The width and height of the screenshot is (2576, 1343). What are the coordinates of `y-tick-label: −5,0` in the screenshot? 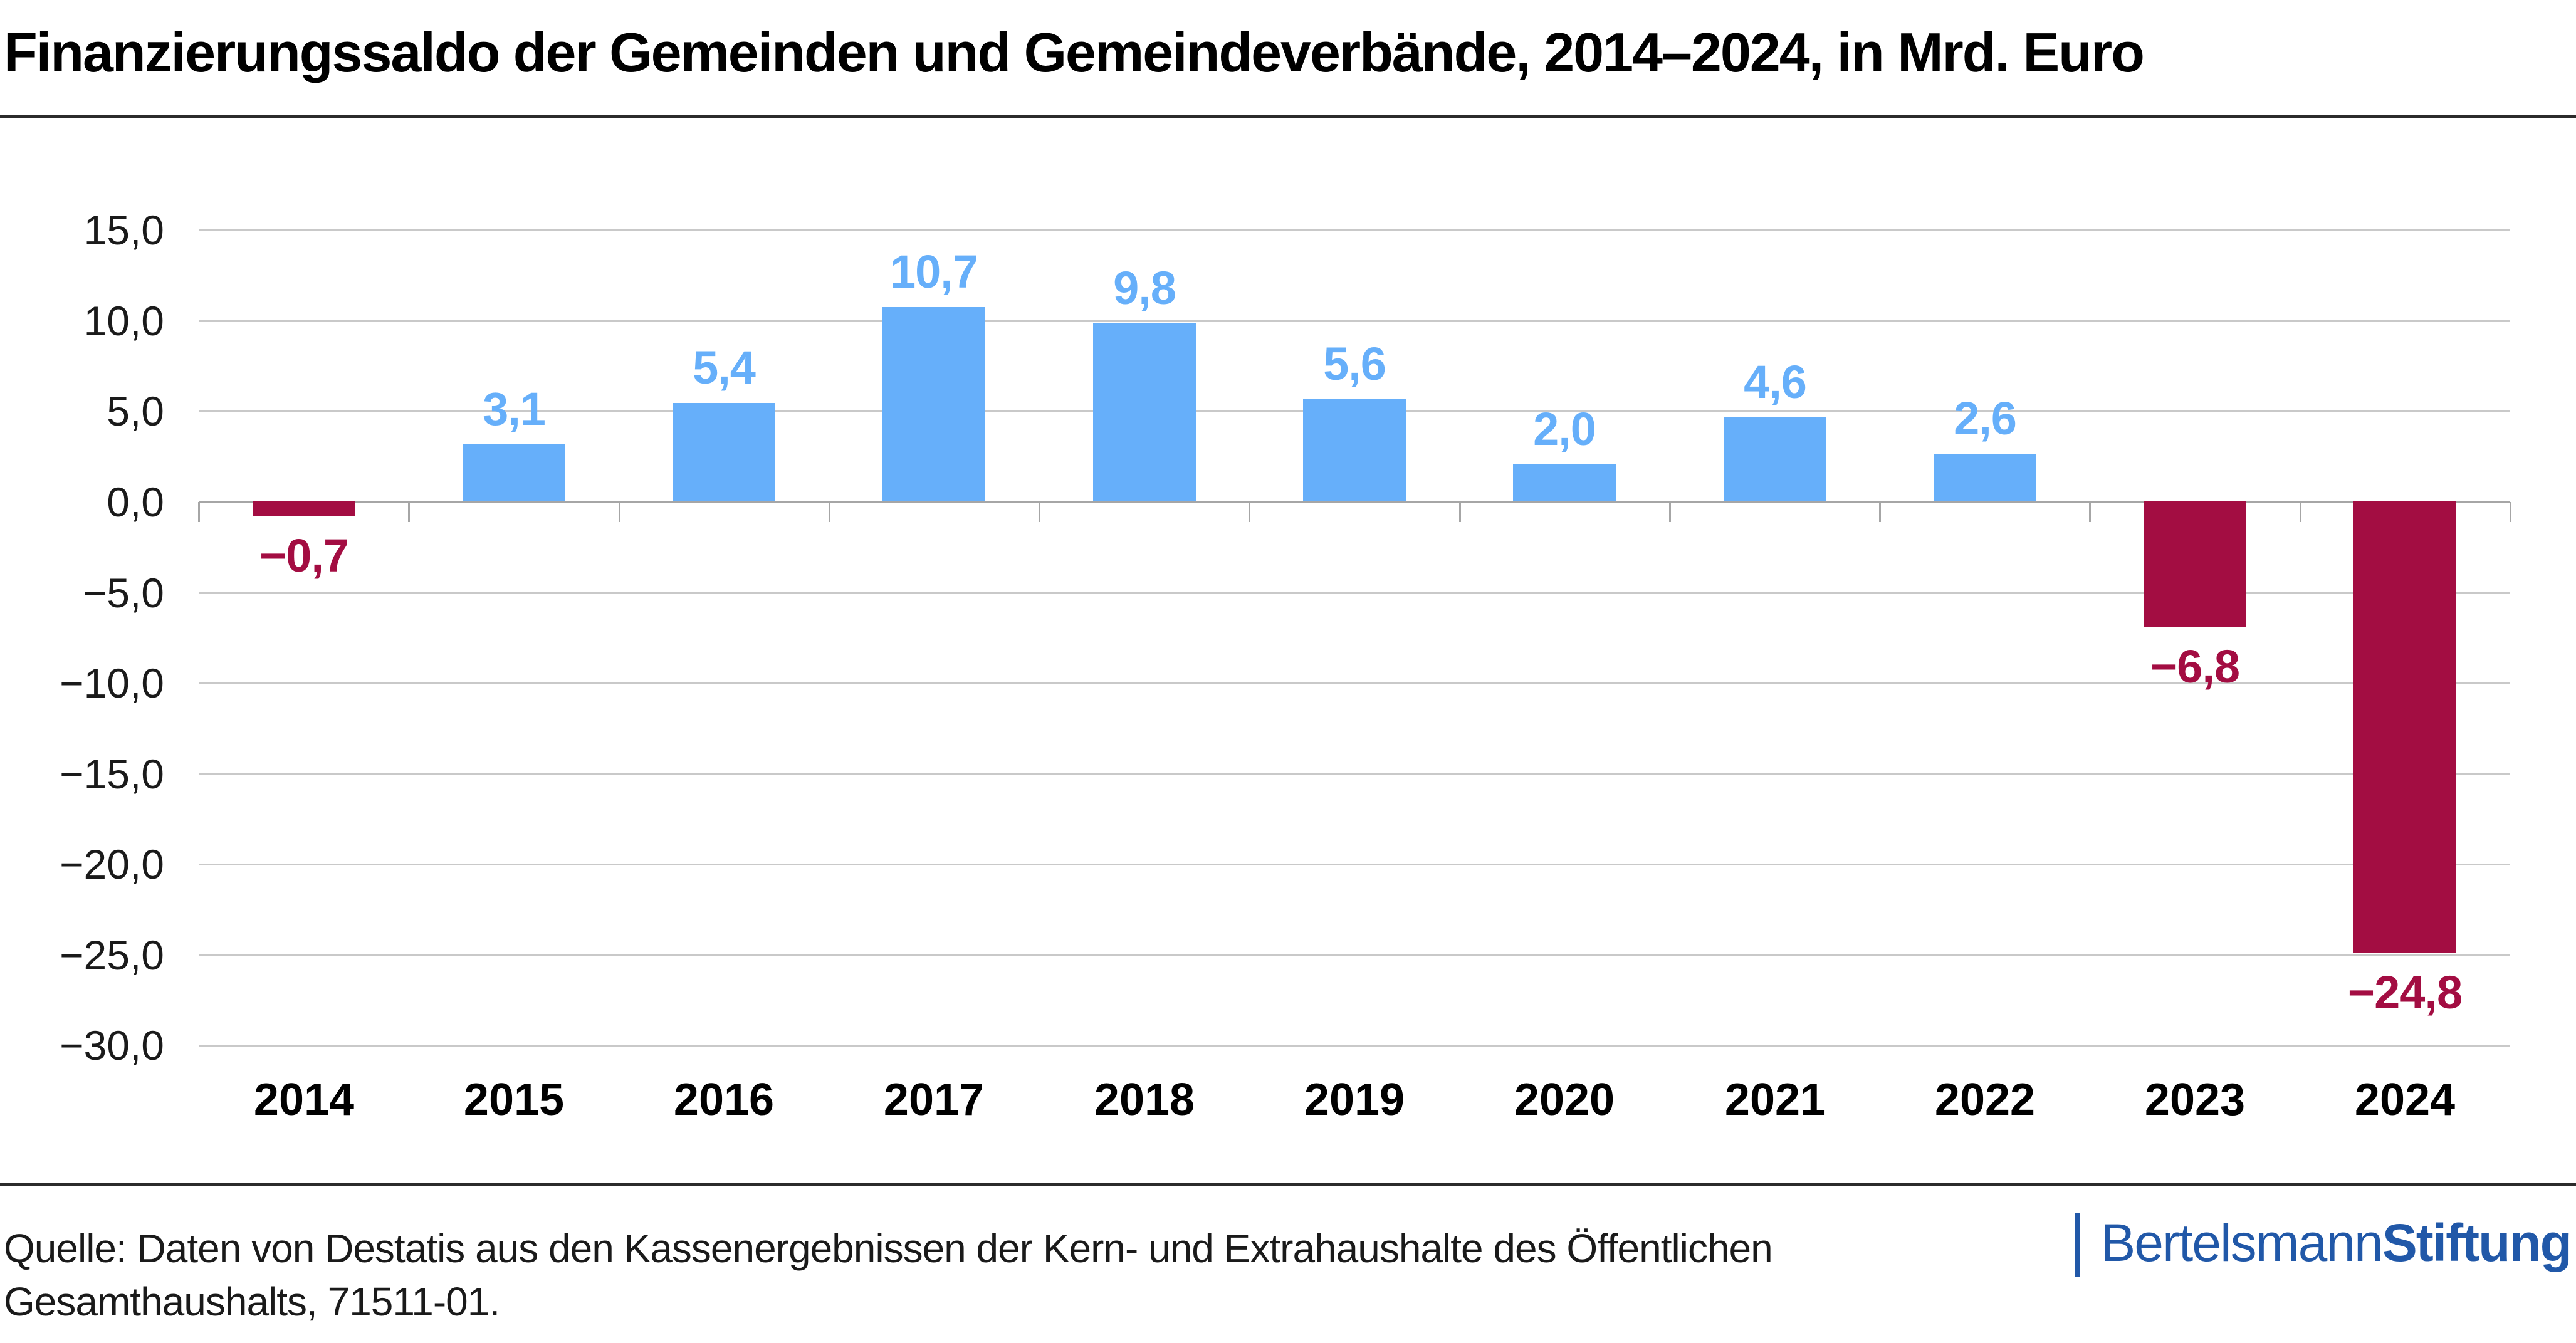 It's located at (123, 593).